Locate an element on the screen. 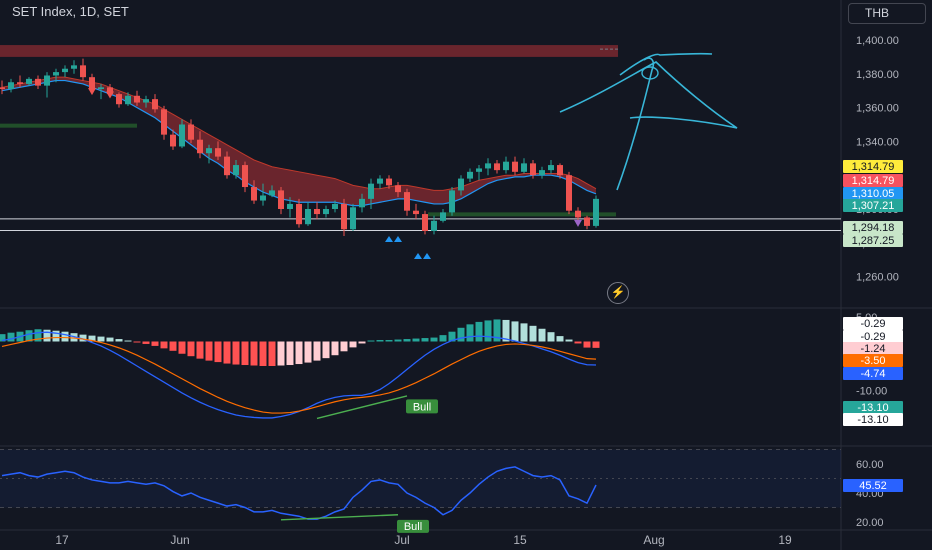  lightning-icon: ⚡ is located at coordinates (618, 293).